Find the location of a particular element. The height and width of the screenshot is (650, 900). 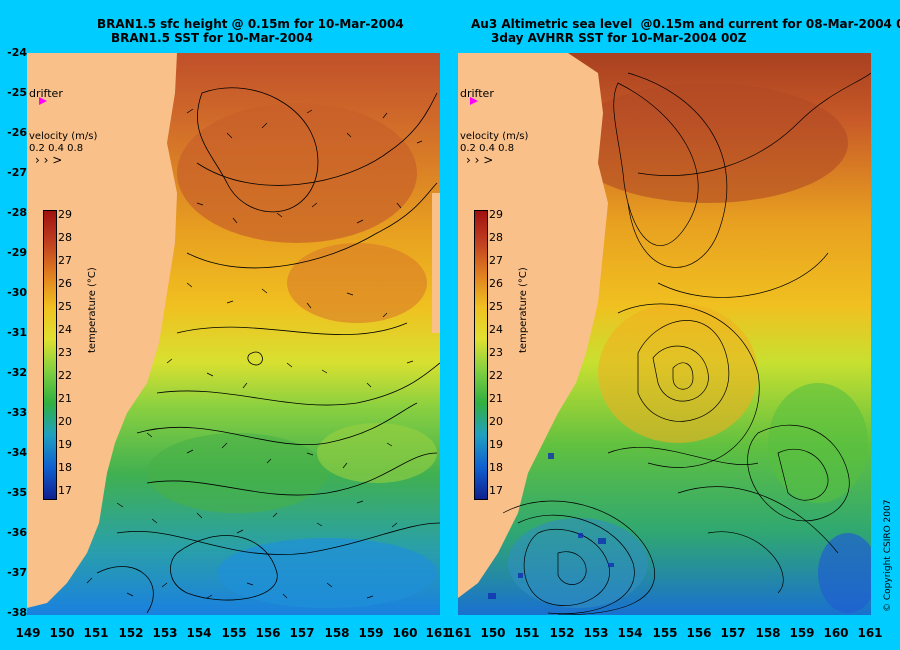

y-tick-label: -35 is located at coordinates (17, 492).